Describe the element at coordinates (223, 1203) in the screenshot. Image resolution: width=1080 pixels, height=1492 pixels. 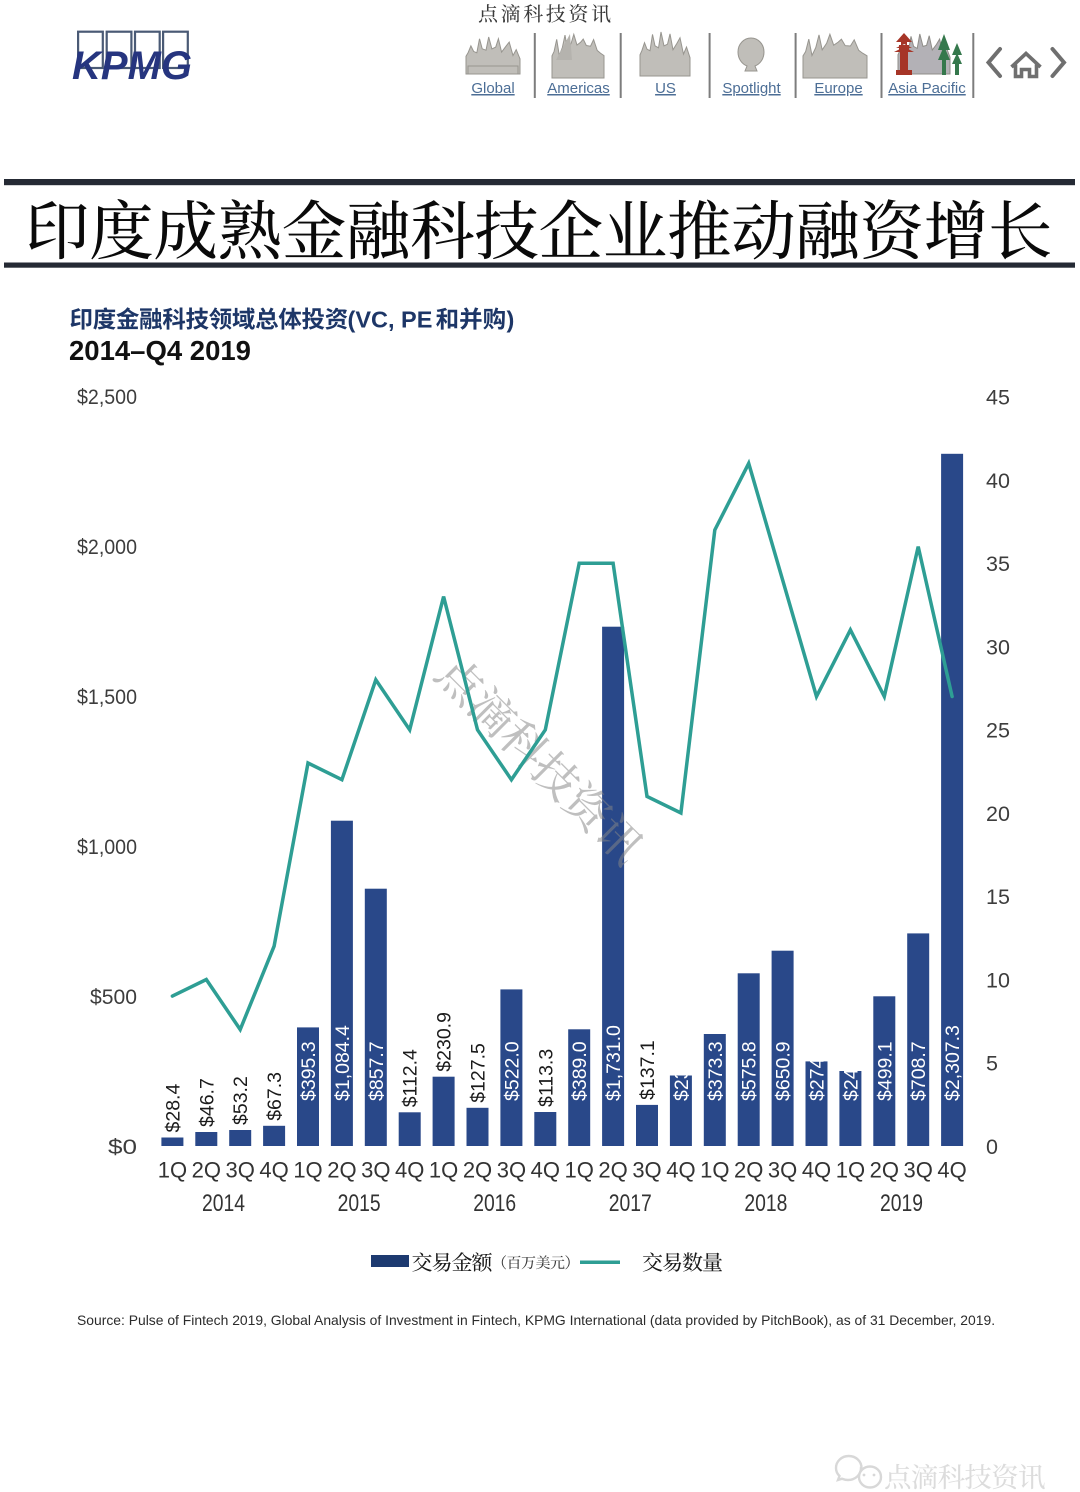
I see `svg-text: 2014` at that location.